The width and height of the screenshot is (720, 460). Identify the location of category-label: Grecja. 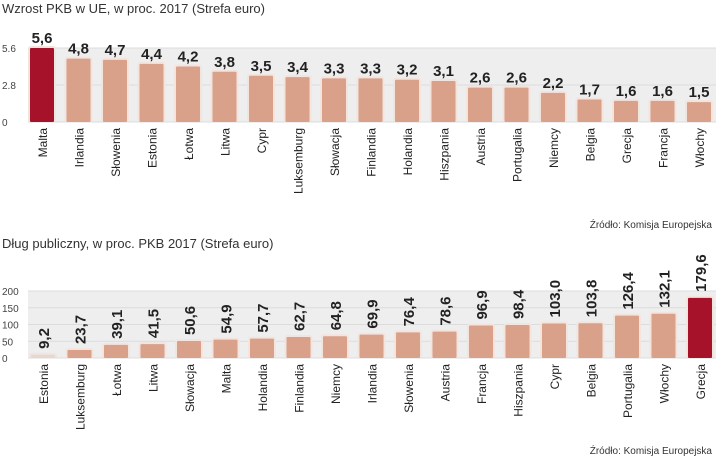
(627, 146).